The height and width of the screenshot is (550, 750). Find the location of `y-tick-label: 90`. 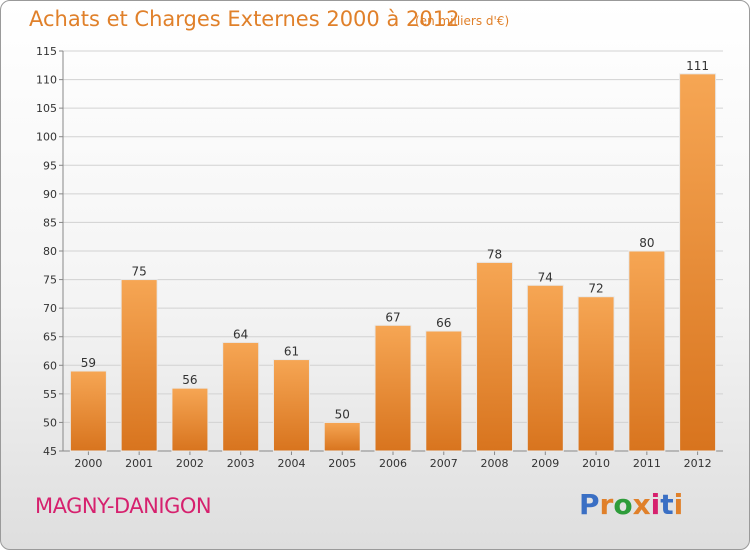

y-tick-label: 90 is located at coordinates (50, 194).